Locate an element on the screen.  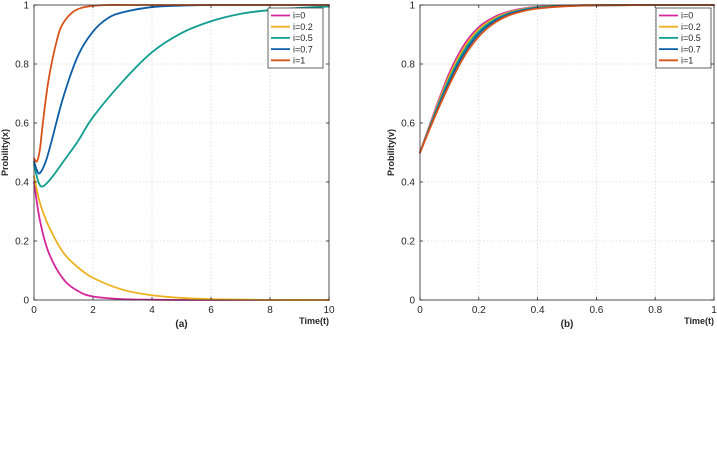
x-tick-label: 0.2 is located at coordinates (479, 310).